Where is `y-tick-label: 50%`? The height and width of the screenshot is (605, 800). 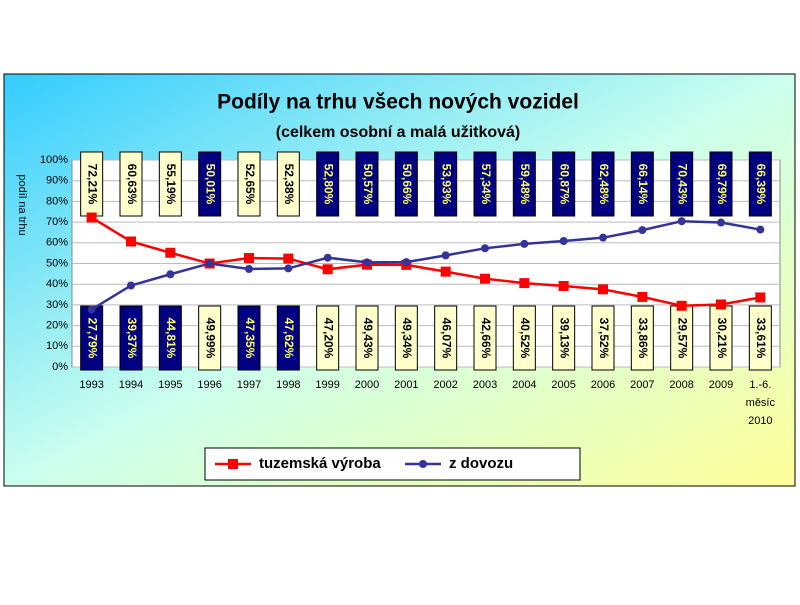
y-tick-label: 50% is located at coordinates (57, 263).